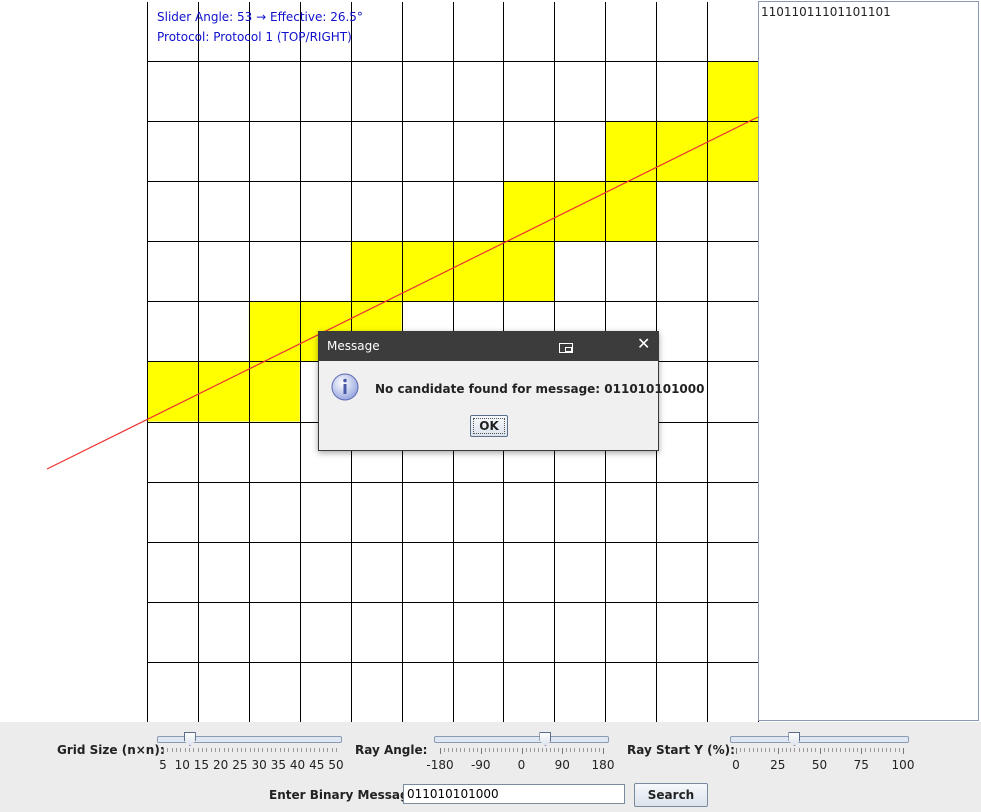  What do you see at coordinates (826, 12) in the screenshot?
I see `binary-output-text: 11011011101101101` at bounding box center [826, 12].